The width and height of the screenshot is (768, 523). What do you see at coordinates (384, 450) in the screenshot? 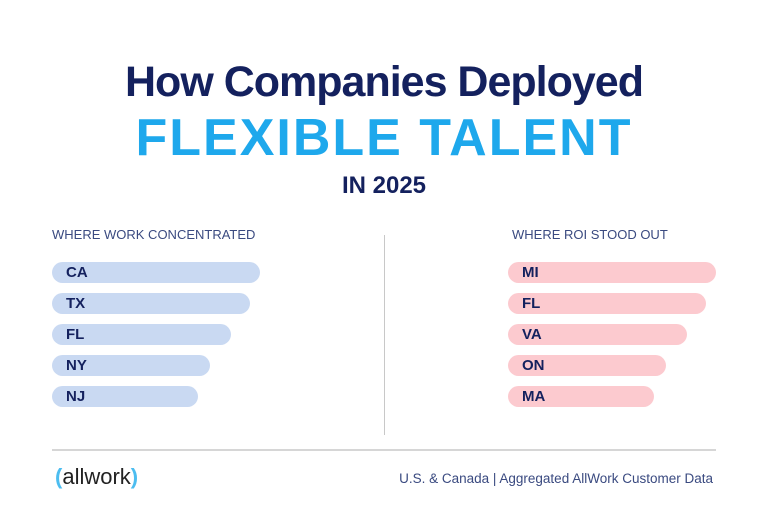
I see `footer-divider` at bounding box center [384, 450].